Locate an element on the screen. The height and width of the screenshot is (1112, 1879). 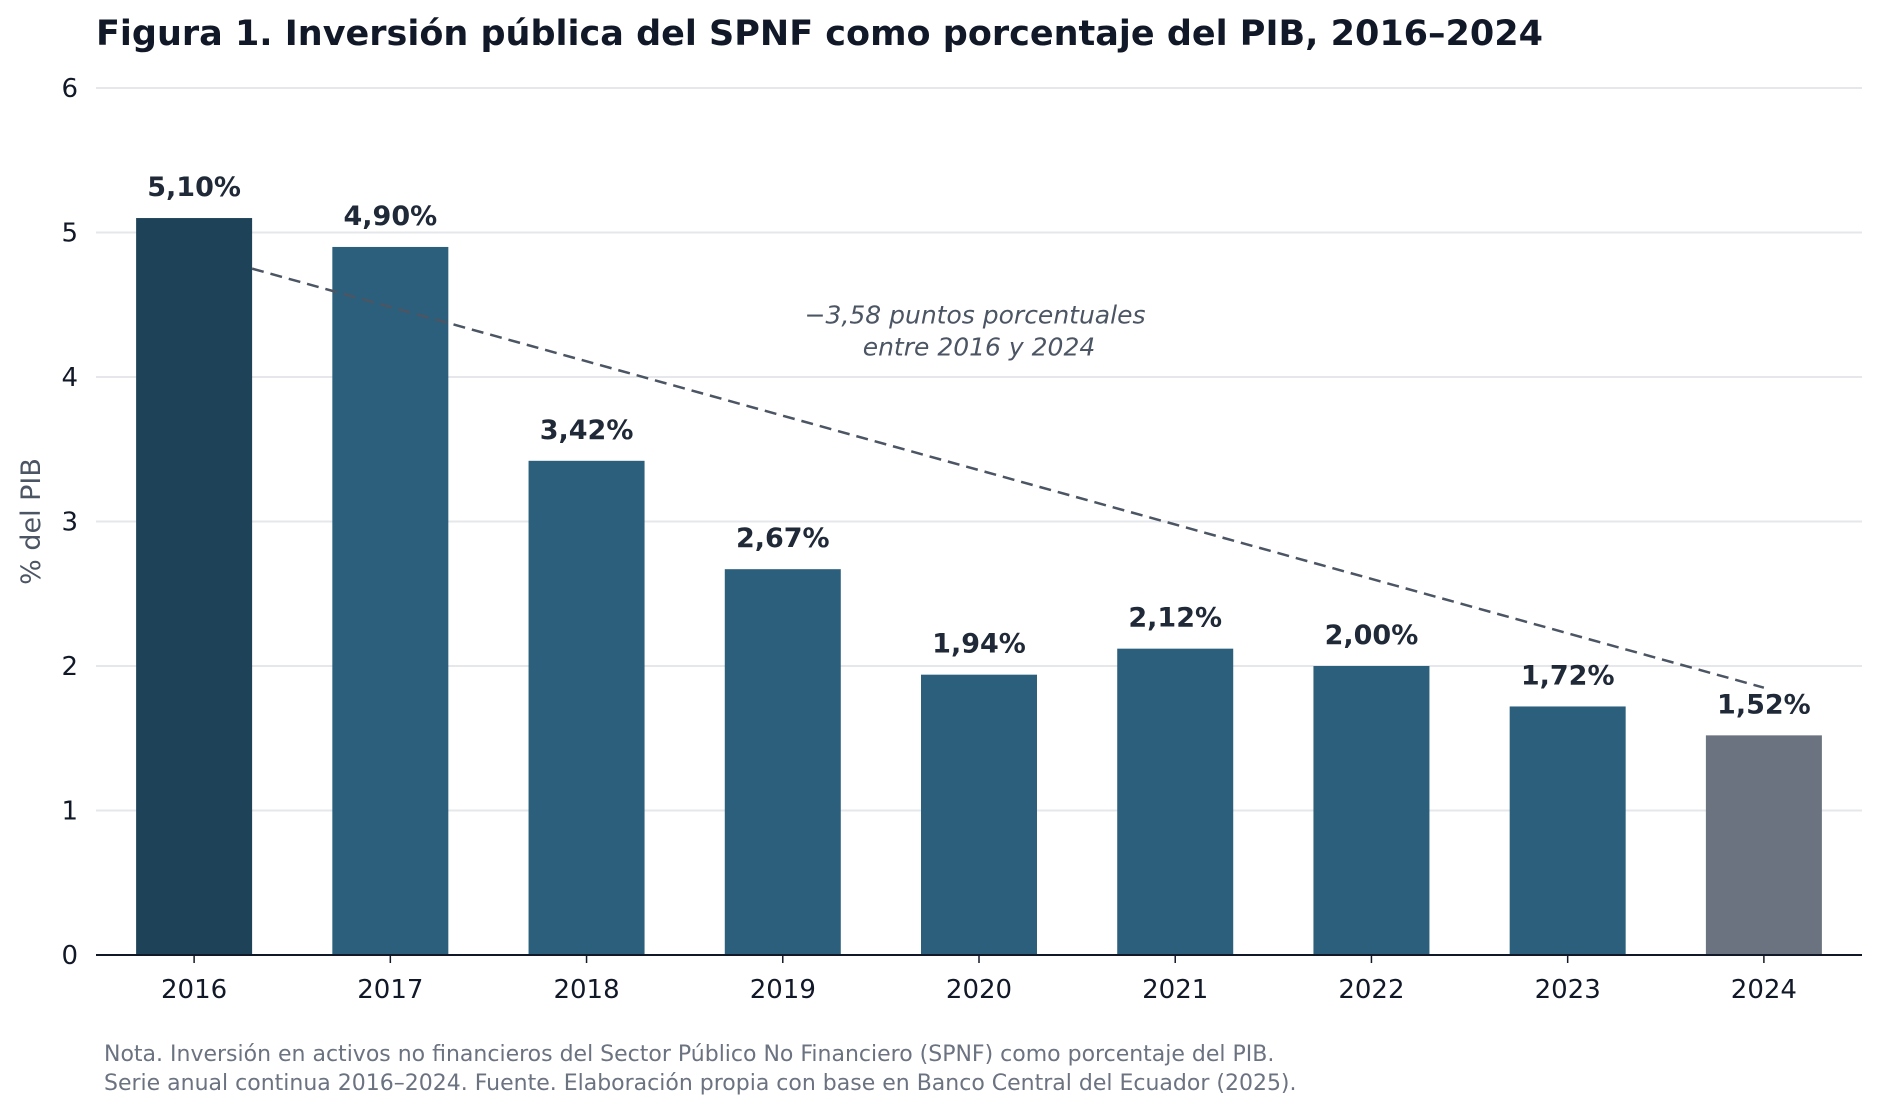
x-tick-label-2021: 2021 is located at coordinates (1175, 990).